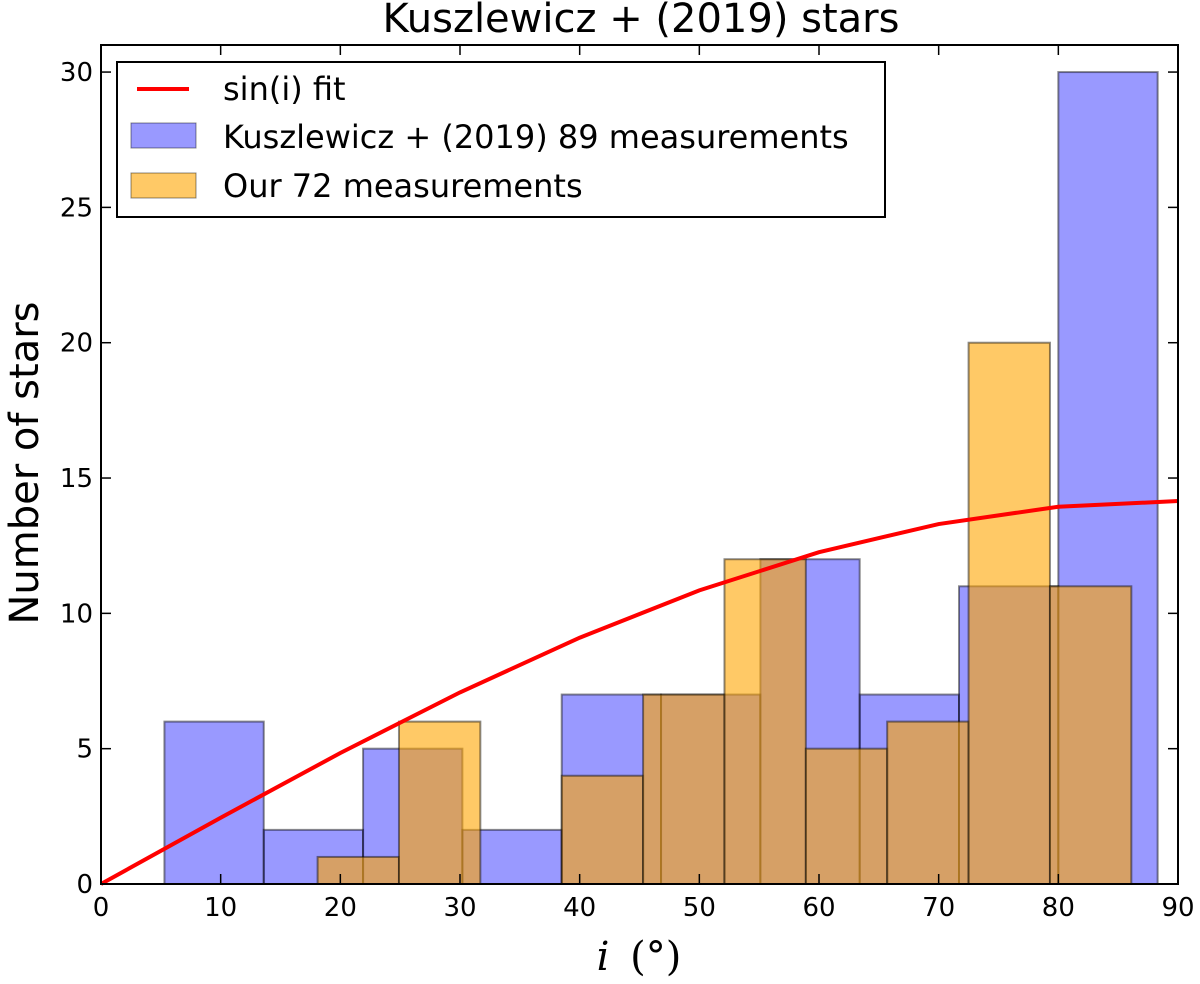  Describe the element at coordinates (101, 908) in the screenshot. I see `x-tick-label: 0` at that location.